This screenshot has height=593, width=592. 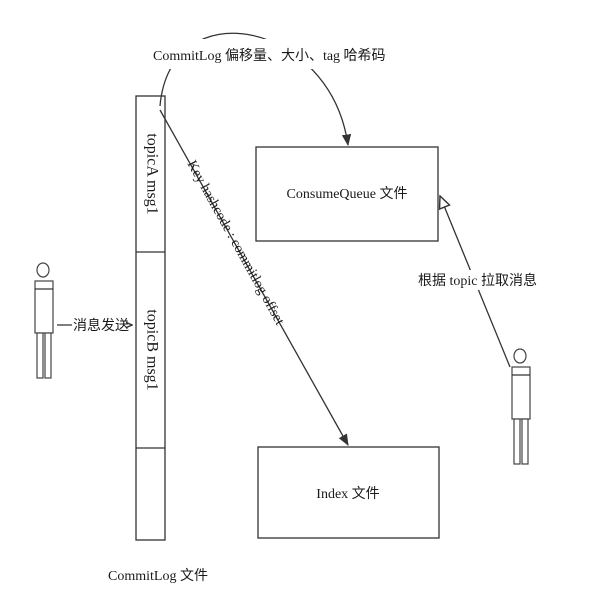 I want to click on consumequeue-label: ConsumeQueue 文件, so click(x=347, y=194).